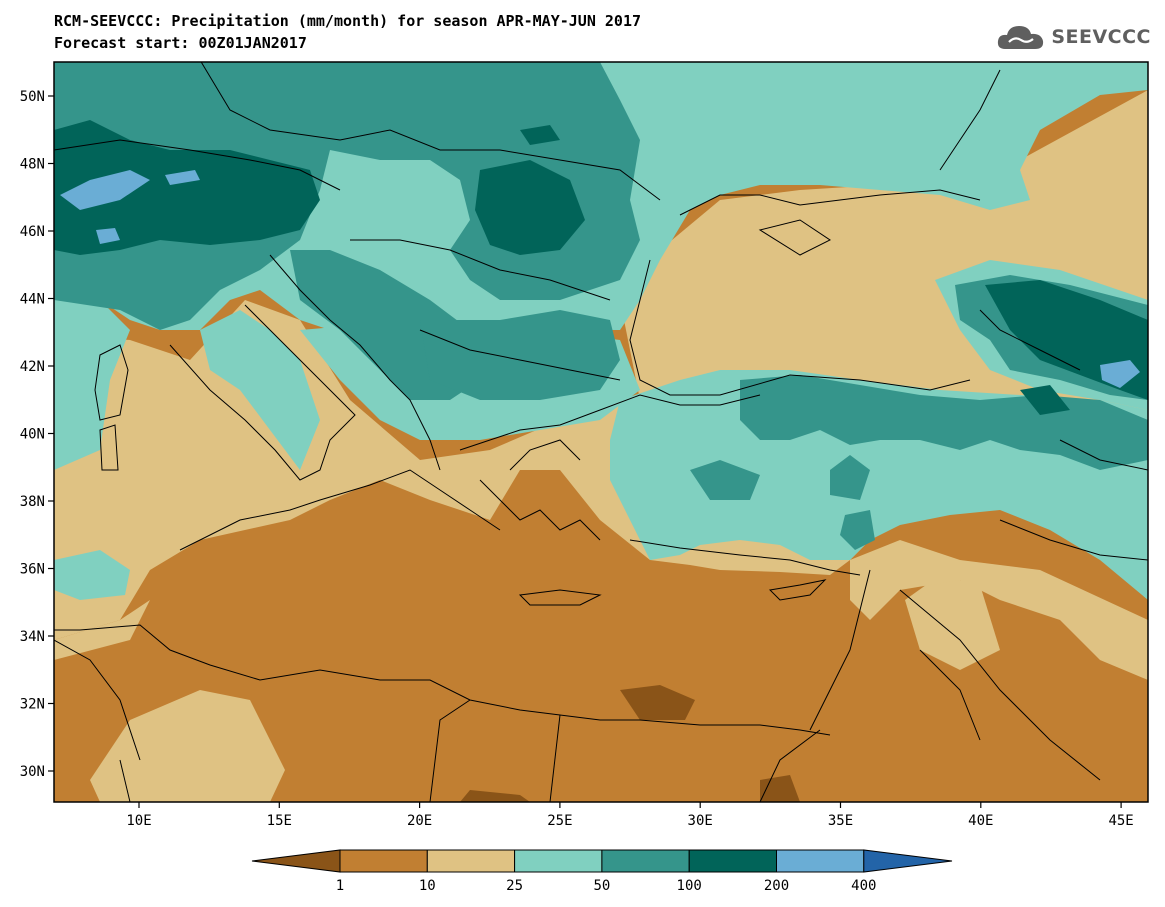 Image resolution: width=1165 pixels, height=907 pixels. What do you see at coordinates (32, 97) in the screenshot?
I see `lat-tick-label: 50N` at bounding box center [32, 97].